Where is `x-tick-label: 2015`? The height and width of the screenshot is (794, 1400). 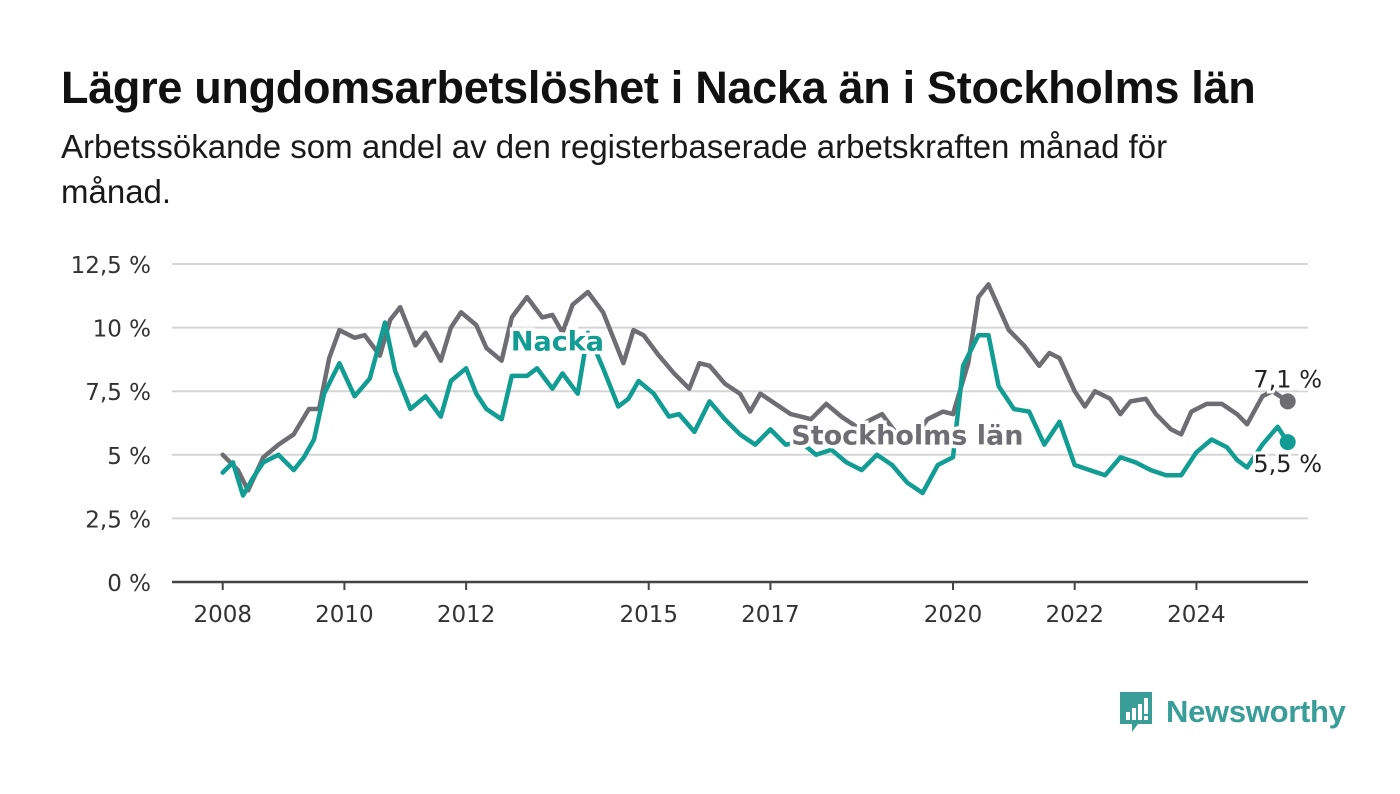
x-tick-label: 2015 is located at coordinates (648, 615).